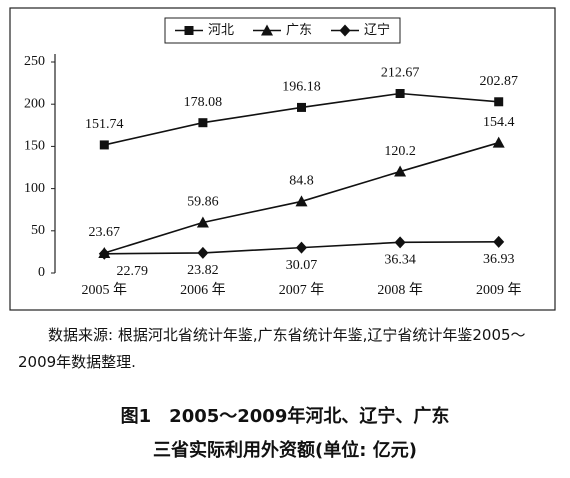 The image size is (570, 478). I want to click on y-tick-label: 150, so click(34, 146).